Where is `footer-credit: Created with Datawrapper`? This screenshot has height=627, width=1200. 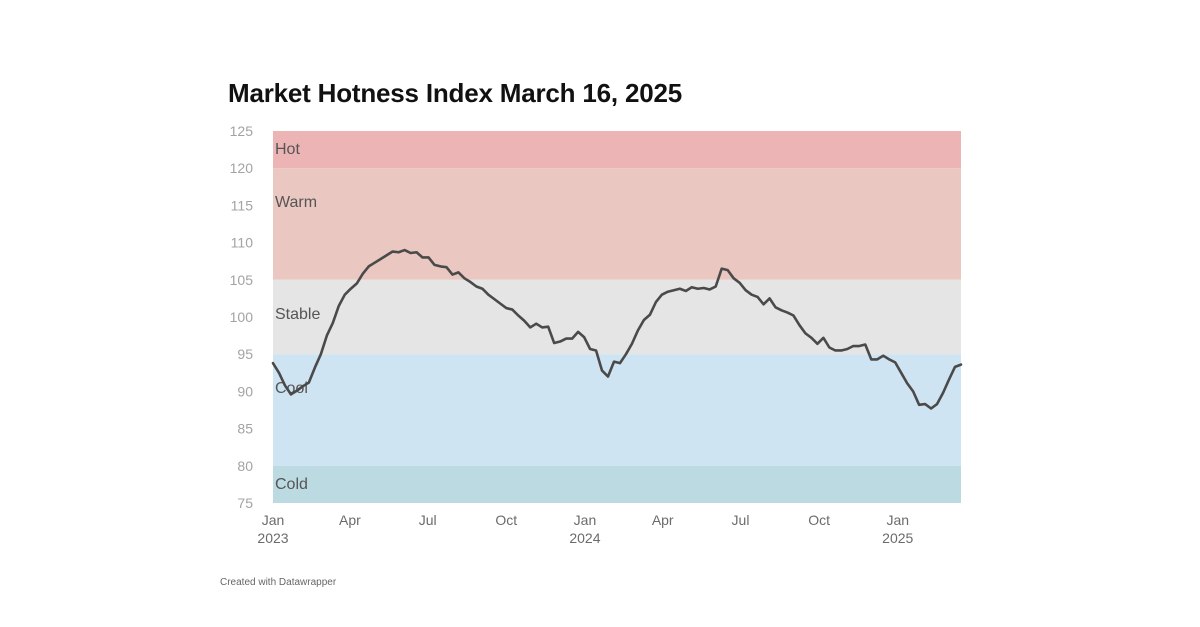 footer-credit: Created with Datawrapper is located at coordinates (278, 582).